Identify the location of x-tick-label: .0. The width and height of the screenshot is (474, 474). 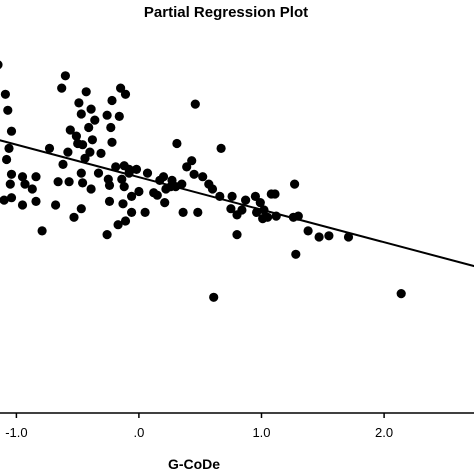
(138, 432).